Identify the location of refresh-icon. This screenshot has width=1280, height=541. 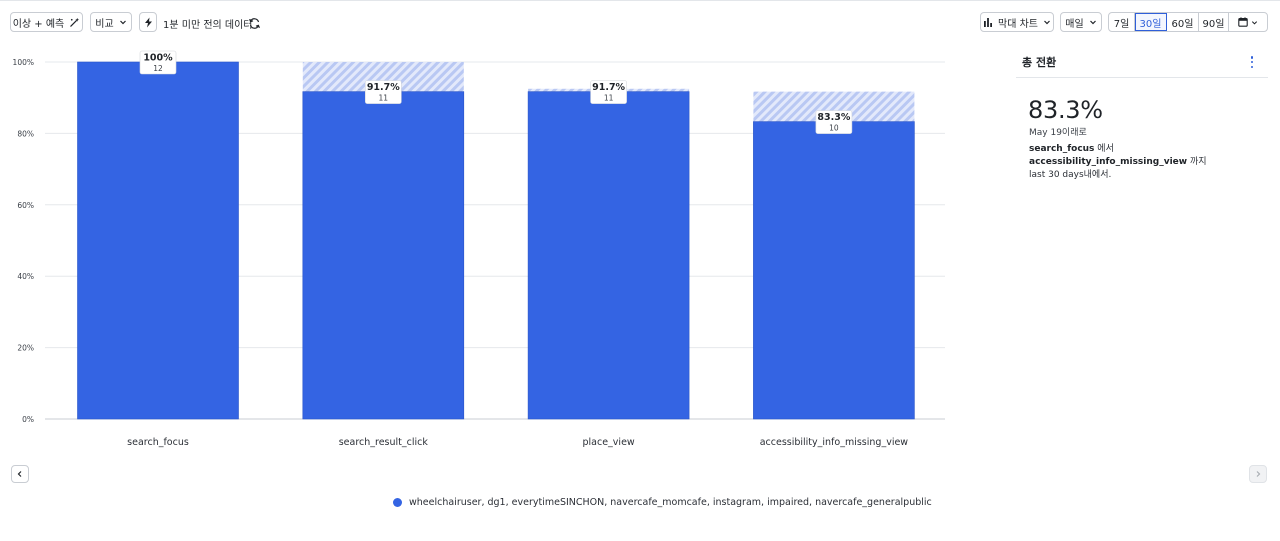
(254, 23).